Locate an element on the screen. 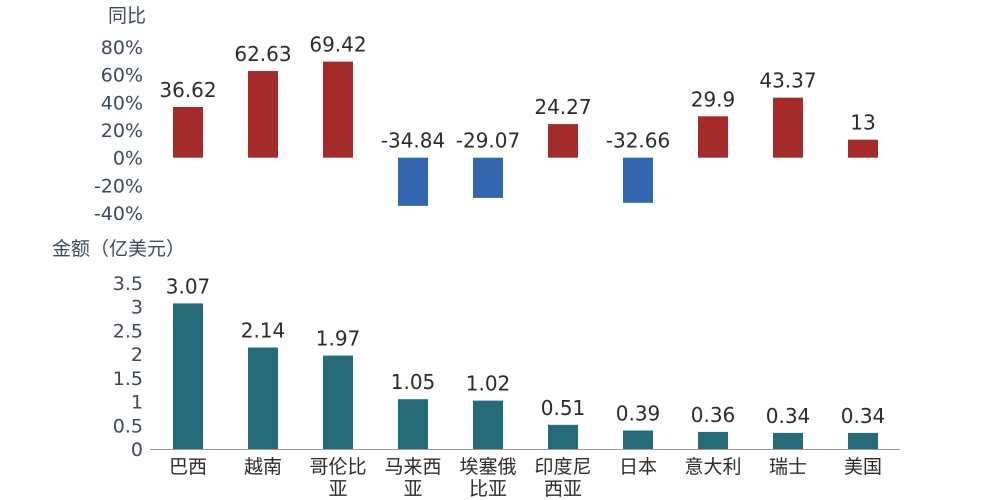 This screenshot has width=1000, height=500. top-ytick-label: -20% is located at coordinates (118, 186).